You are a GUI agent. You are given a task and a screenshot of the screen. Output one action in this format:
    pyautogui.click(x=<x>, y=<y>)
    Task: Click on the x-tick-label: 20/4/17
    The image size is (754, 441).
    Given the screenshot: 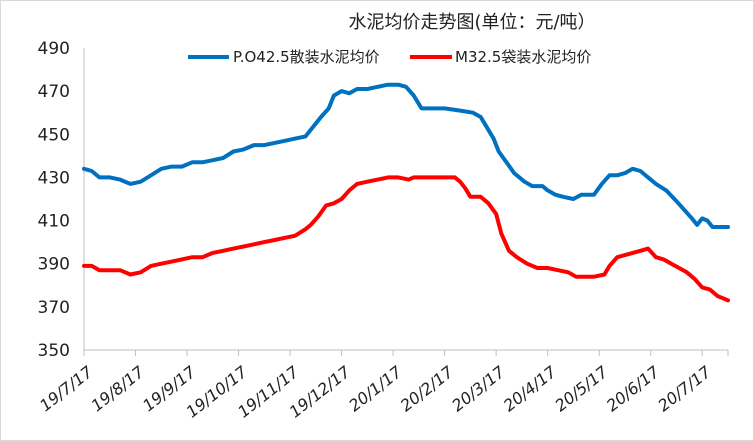 What is the action you would take?
    pyautogui.click(x=530, y=388)
    